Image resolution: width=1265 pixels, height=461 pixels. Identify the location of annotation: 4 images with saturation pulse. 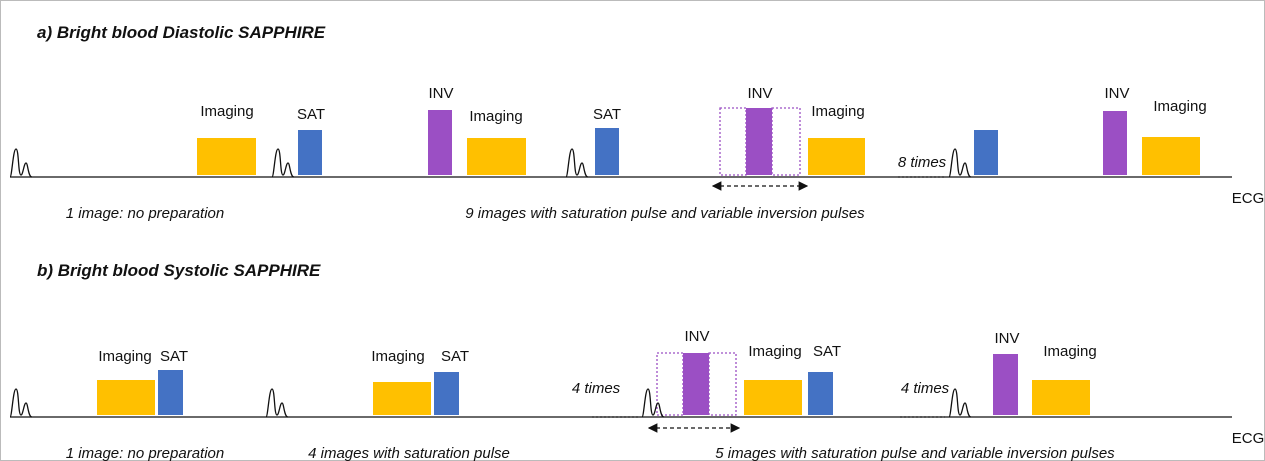
(409, 453).